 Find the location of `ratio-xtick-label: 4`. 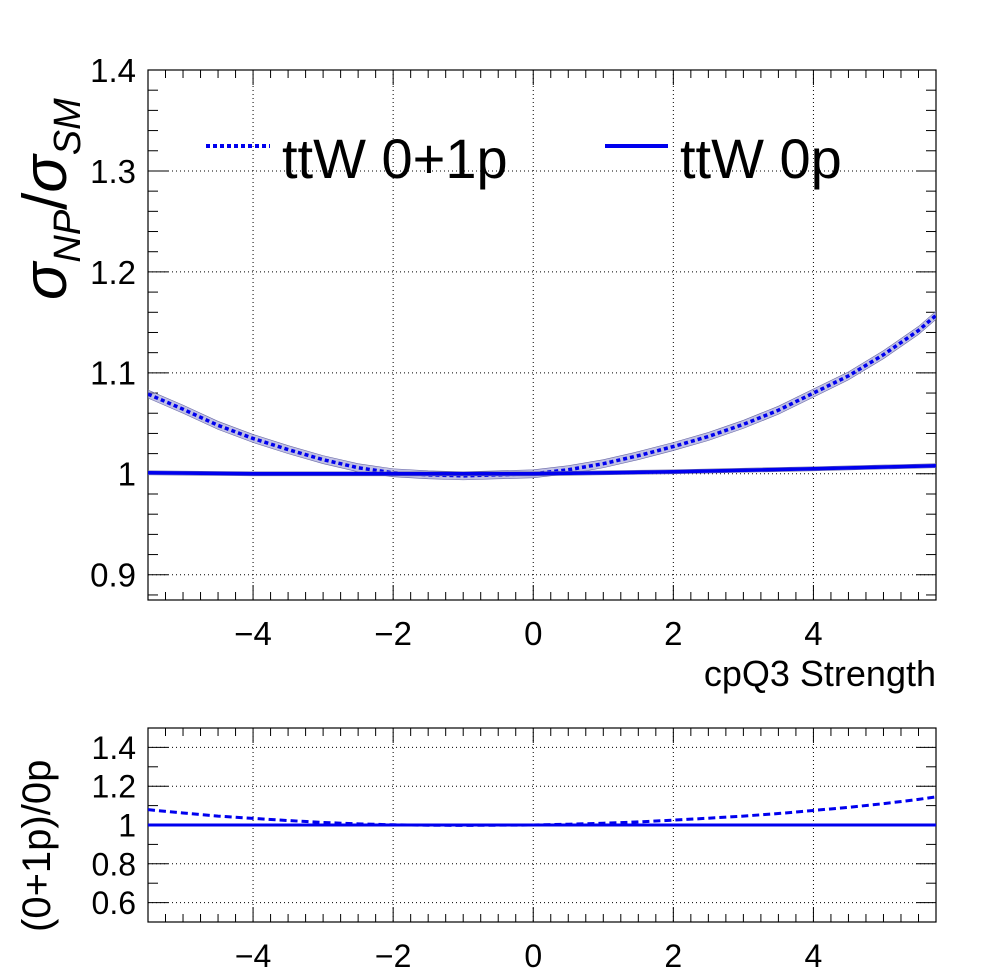

ratio-xtick-label: 4 is located at coordinates (814, 955).